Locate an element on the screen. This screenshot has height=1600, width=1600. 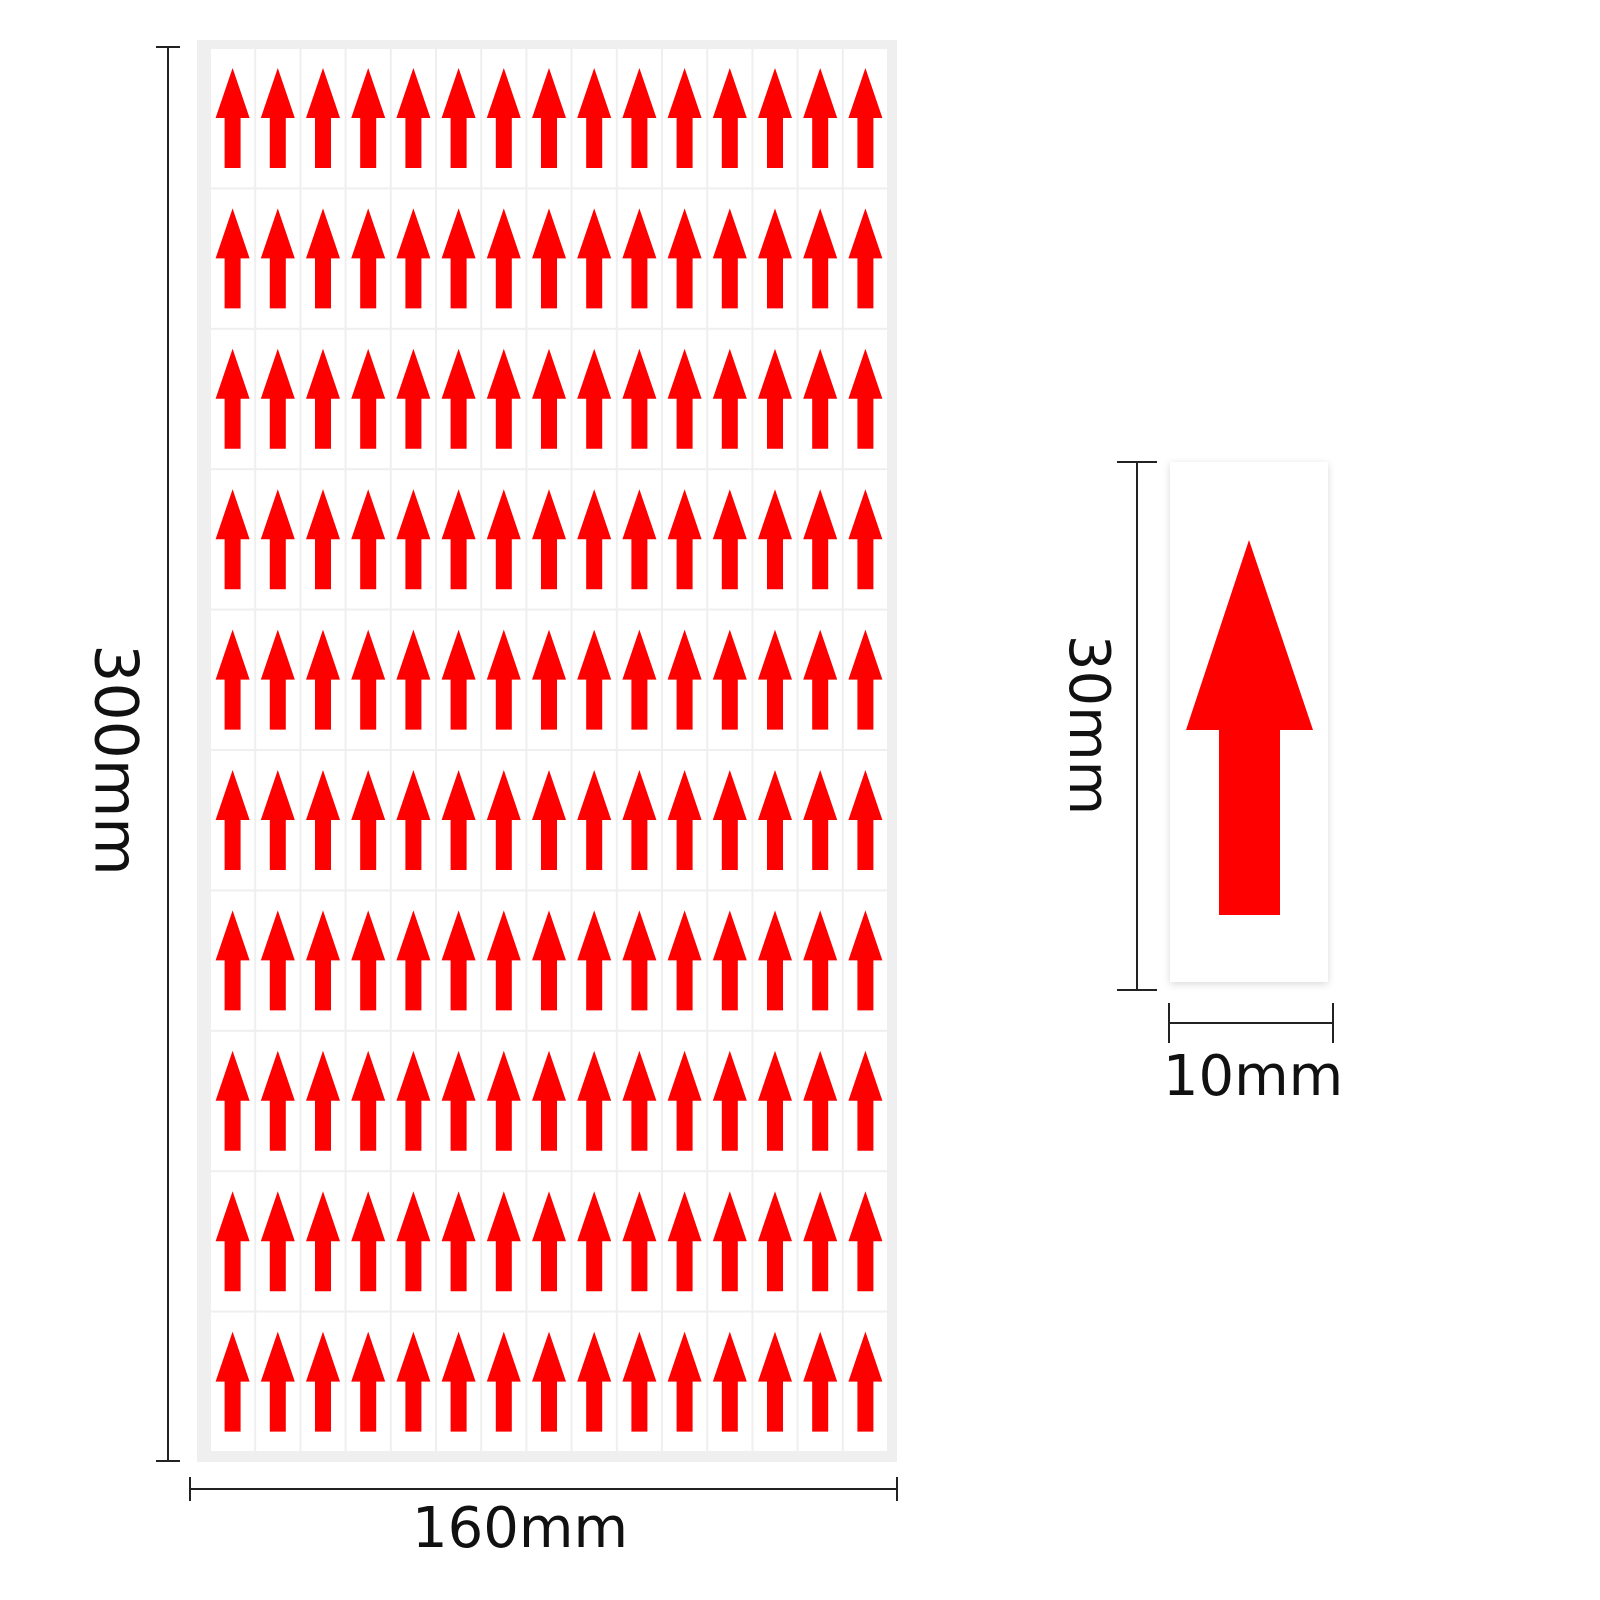
sheet-height-label: 300mm is located at coordinates (115, 759).